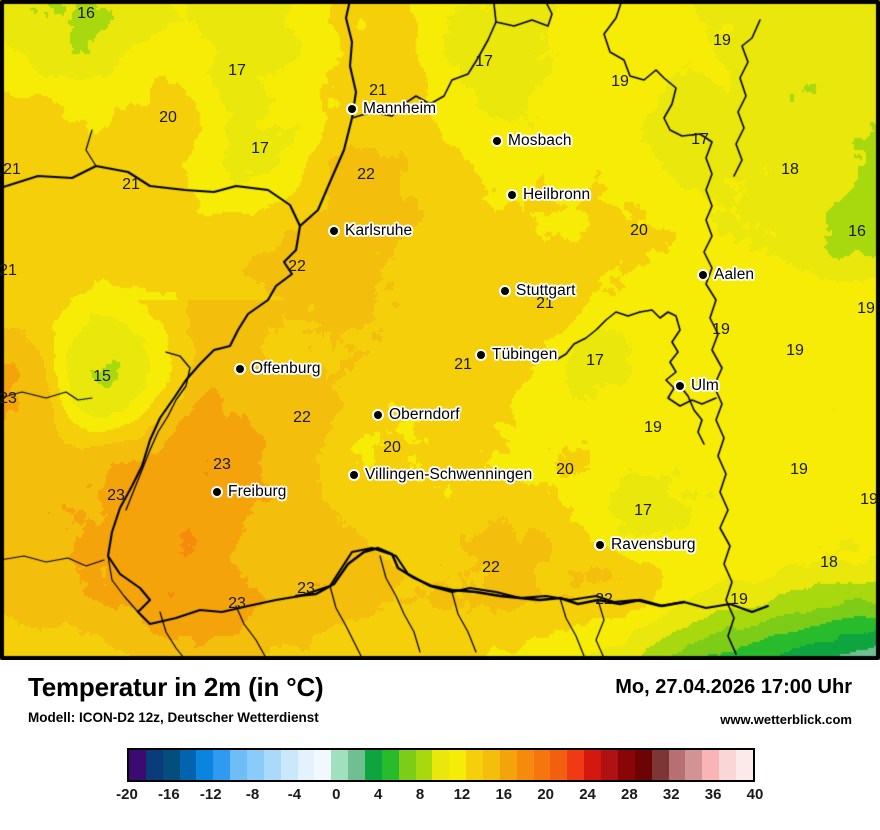  Describe the element at coordinates (210, 794) in the screenshot. I see `colorbar-tick-label: -12` at that location.